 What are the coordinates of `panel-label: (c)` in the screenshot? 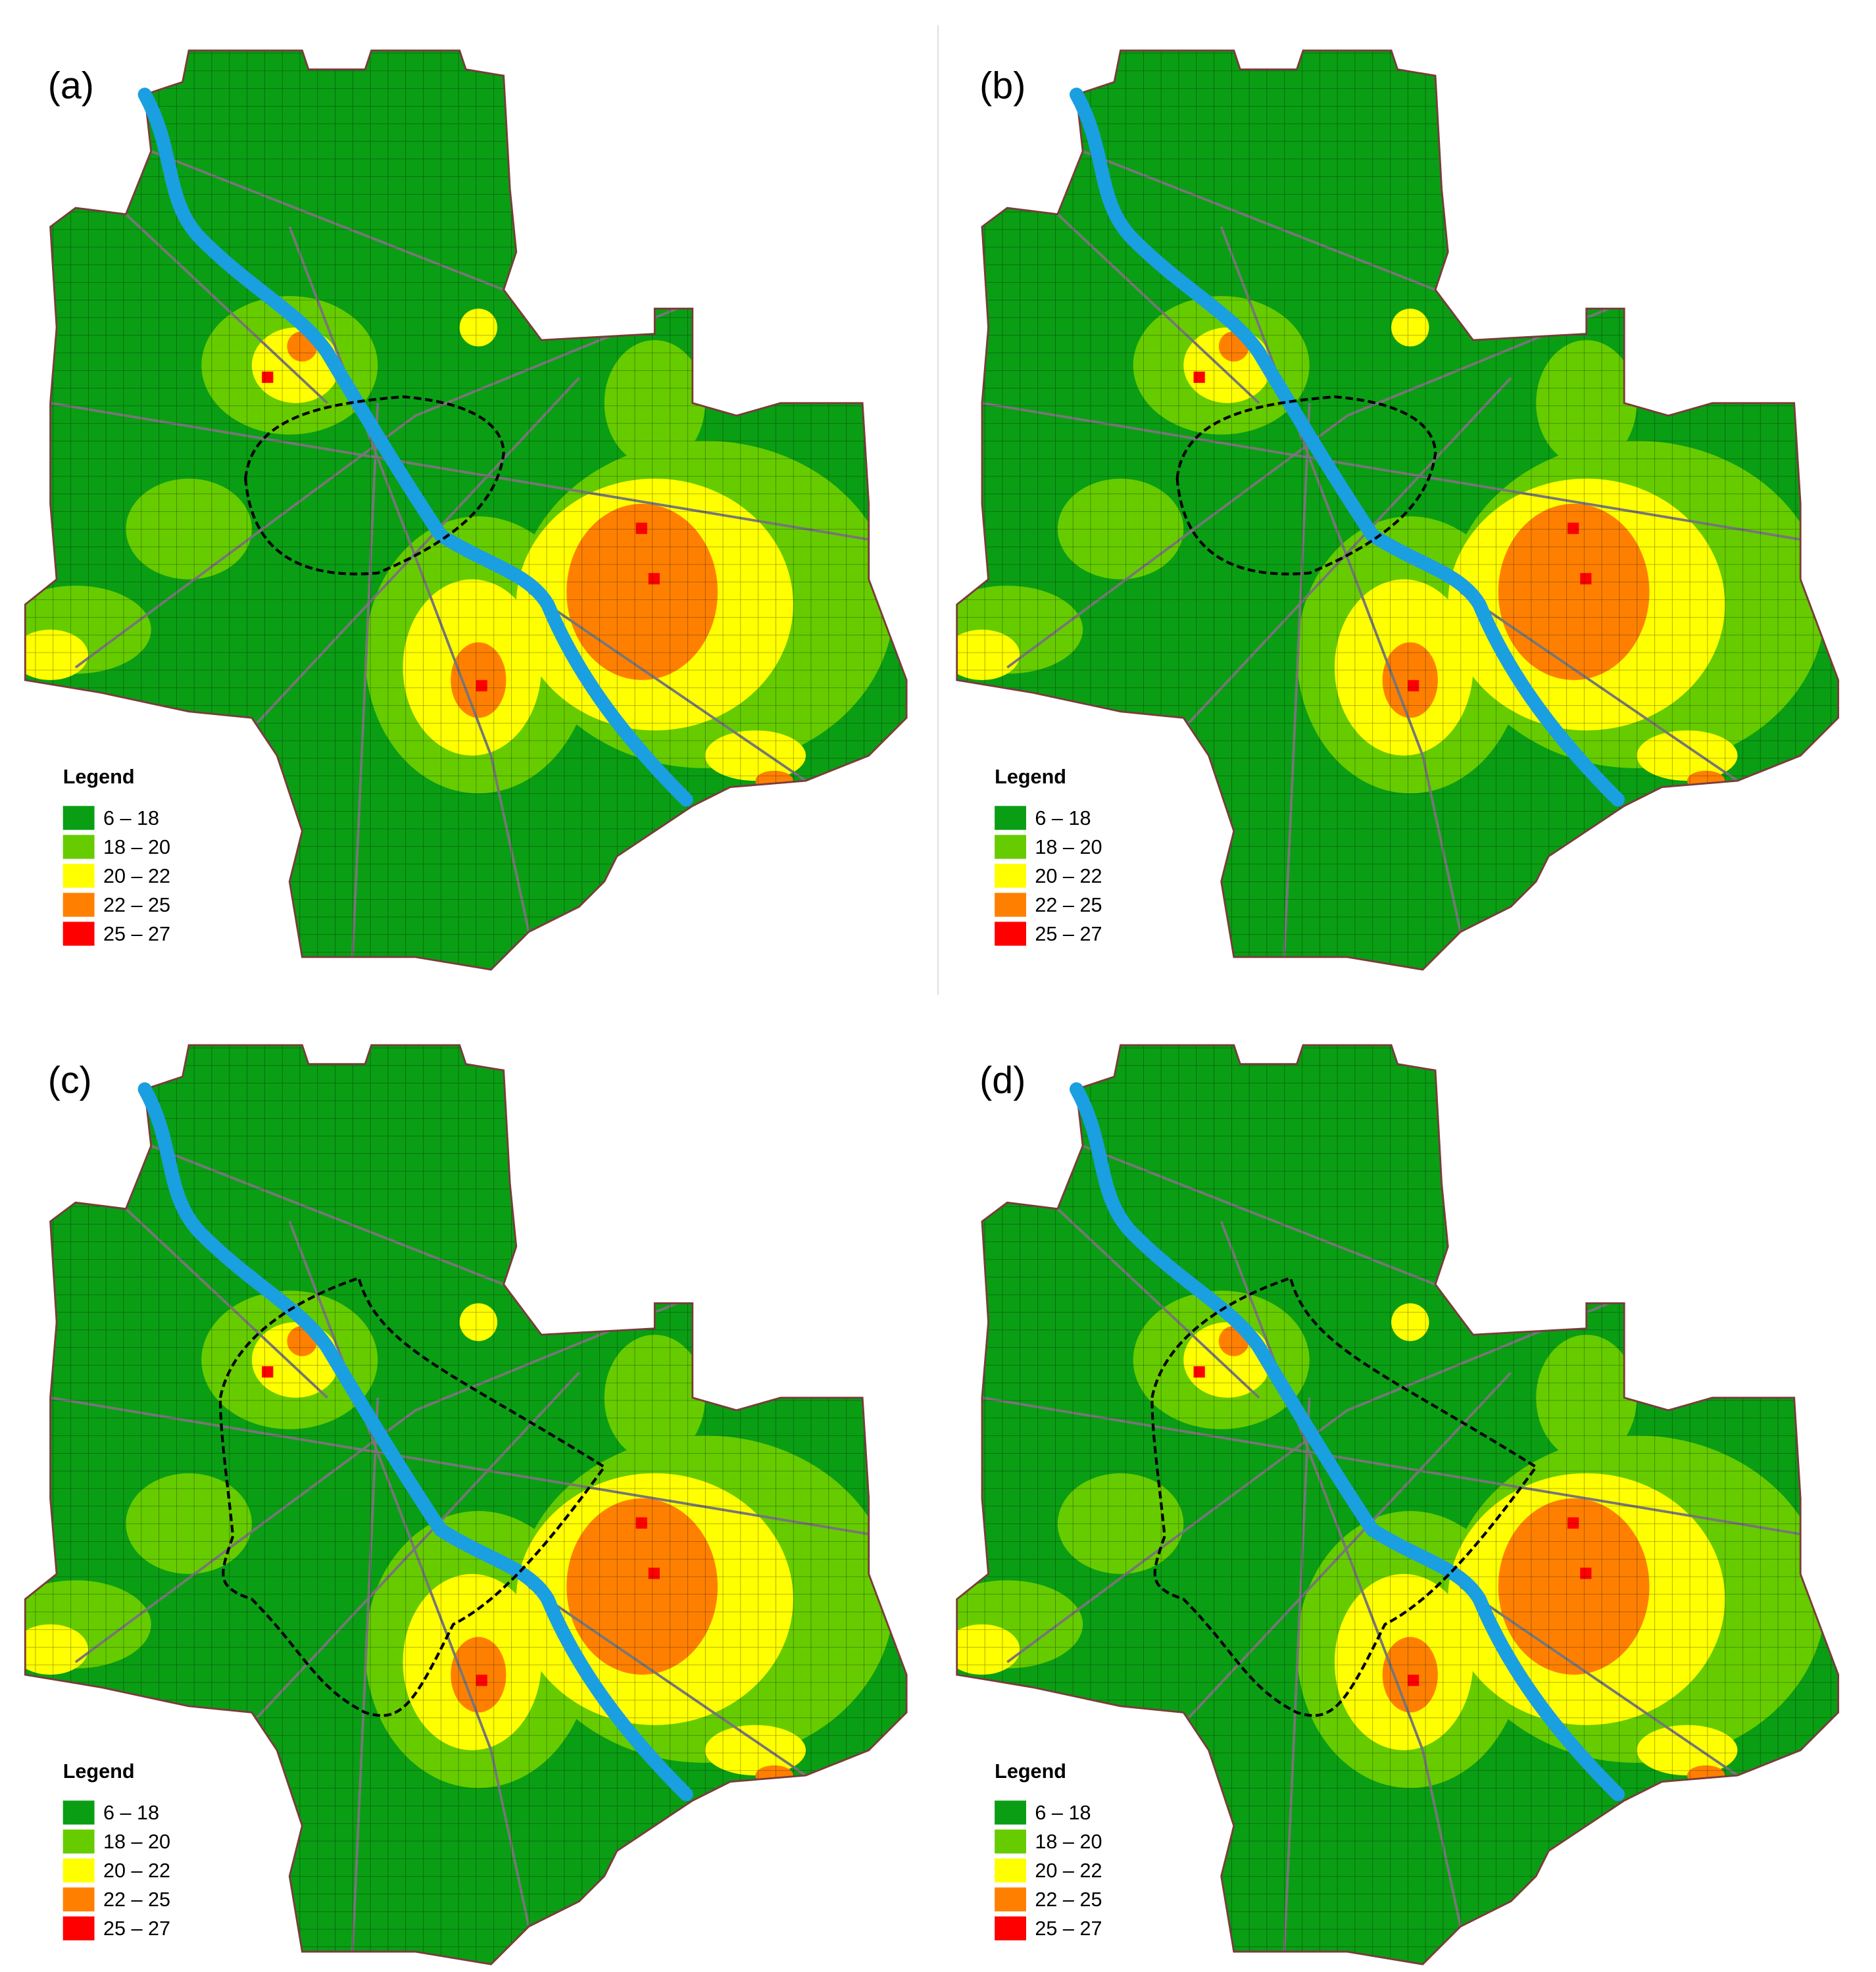 It's located at (70, 1081).